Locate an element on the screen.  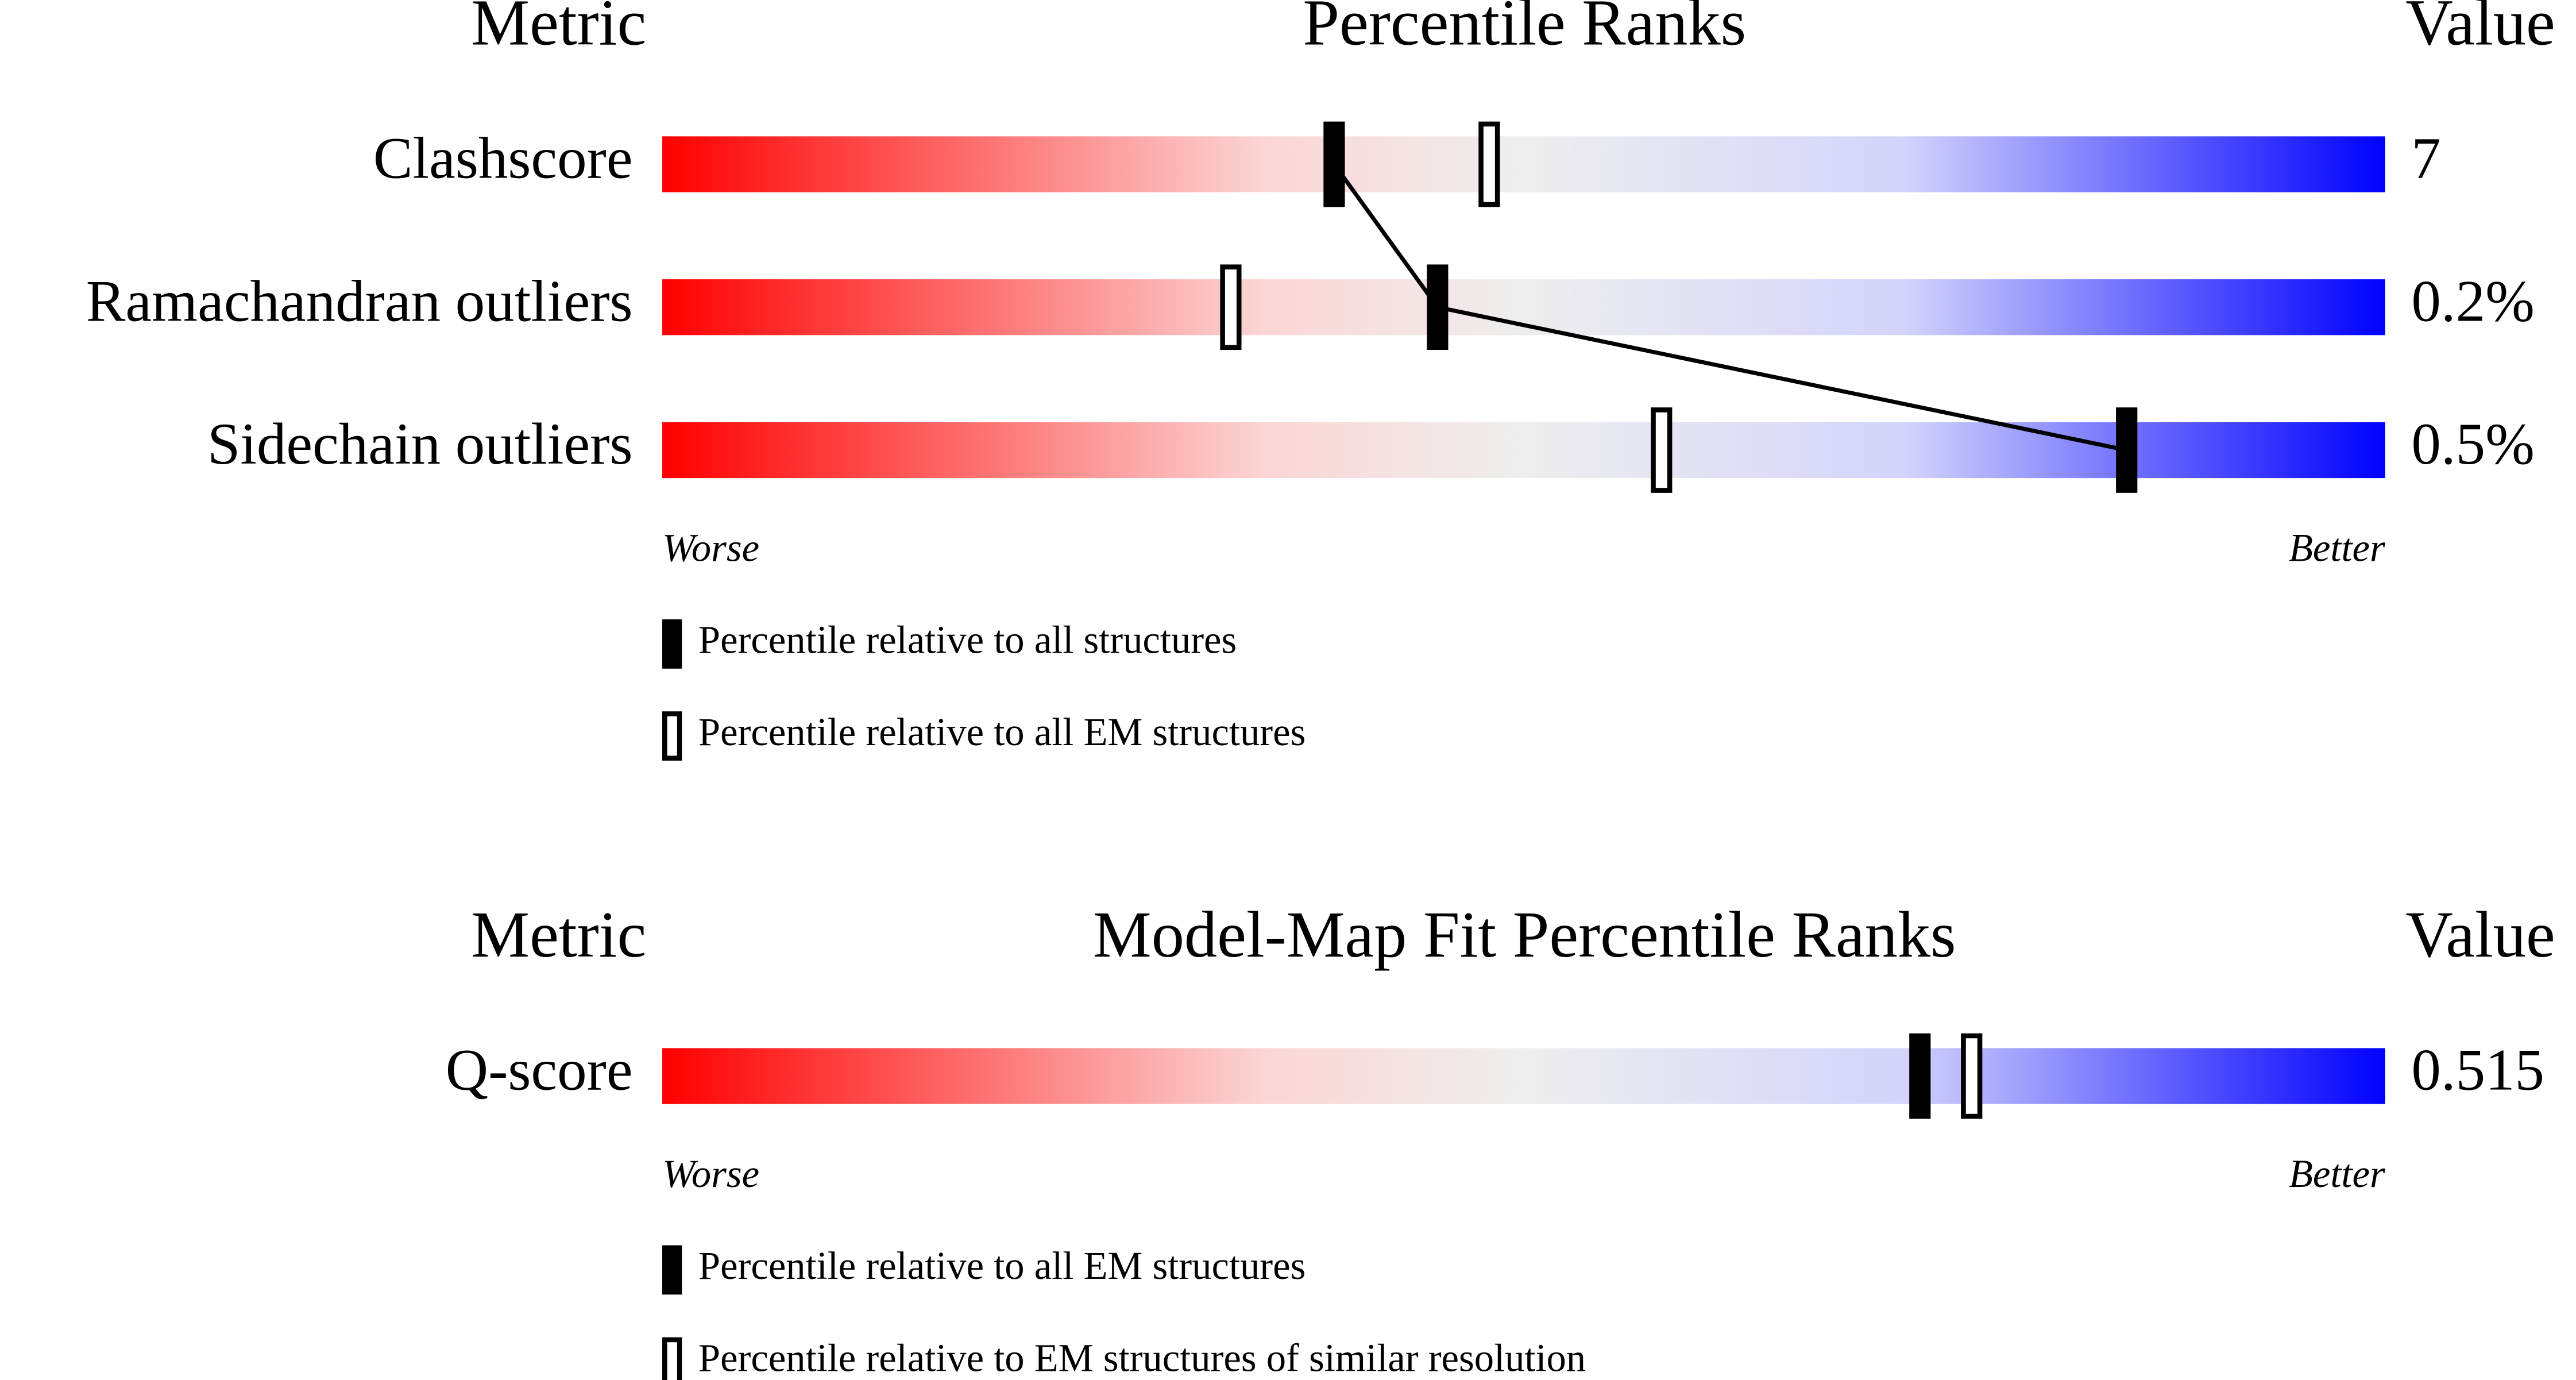
legend-label: Percentile relative to all structures is located at coordinates (967, 640).